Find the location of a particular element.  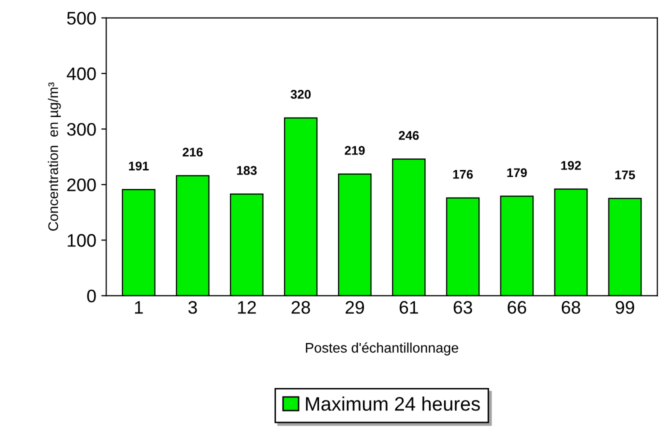

y-tick-label: 0 is located at coordinates (91, 296).